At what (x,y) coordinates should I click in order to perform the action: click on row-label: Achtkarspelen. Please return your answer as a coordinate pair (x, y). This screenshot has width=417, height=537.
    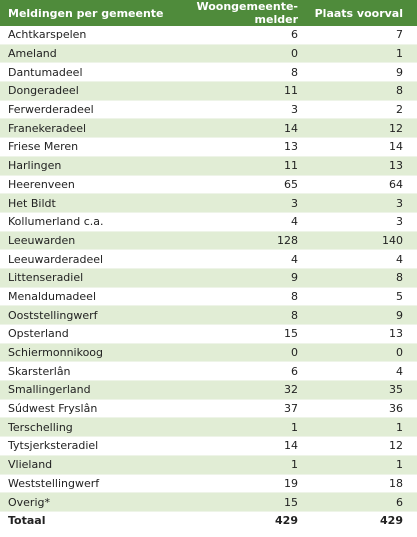
    Looking at the image, I should click on (84, 35).